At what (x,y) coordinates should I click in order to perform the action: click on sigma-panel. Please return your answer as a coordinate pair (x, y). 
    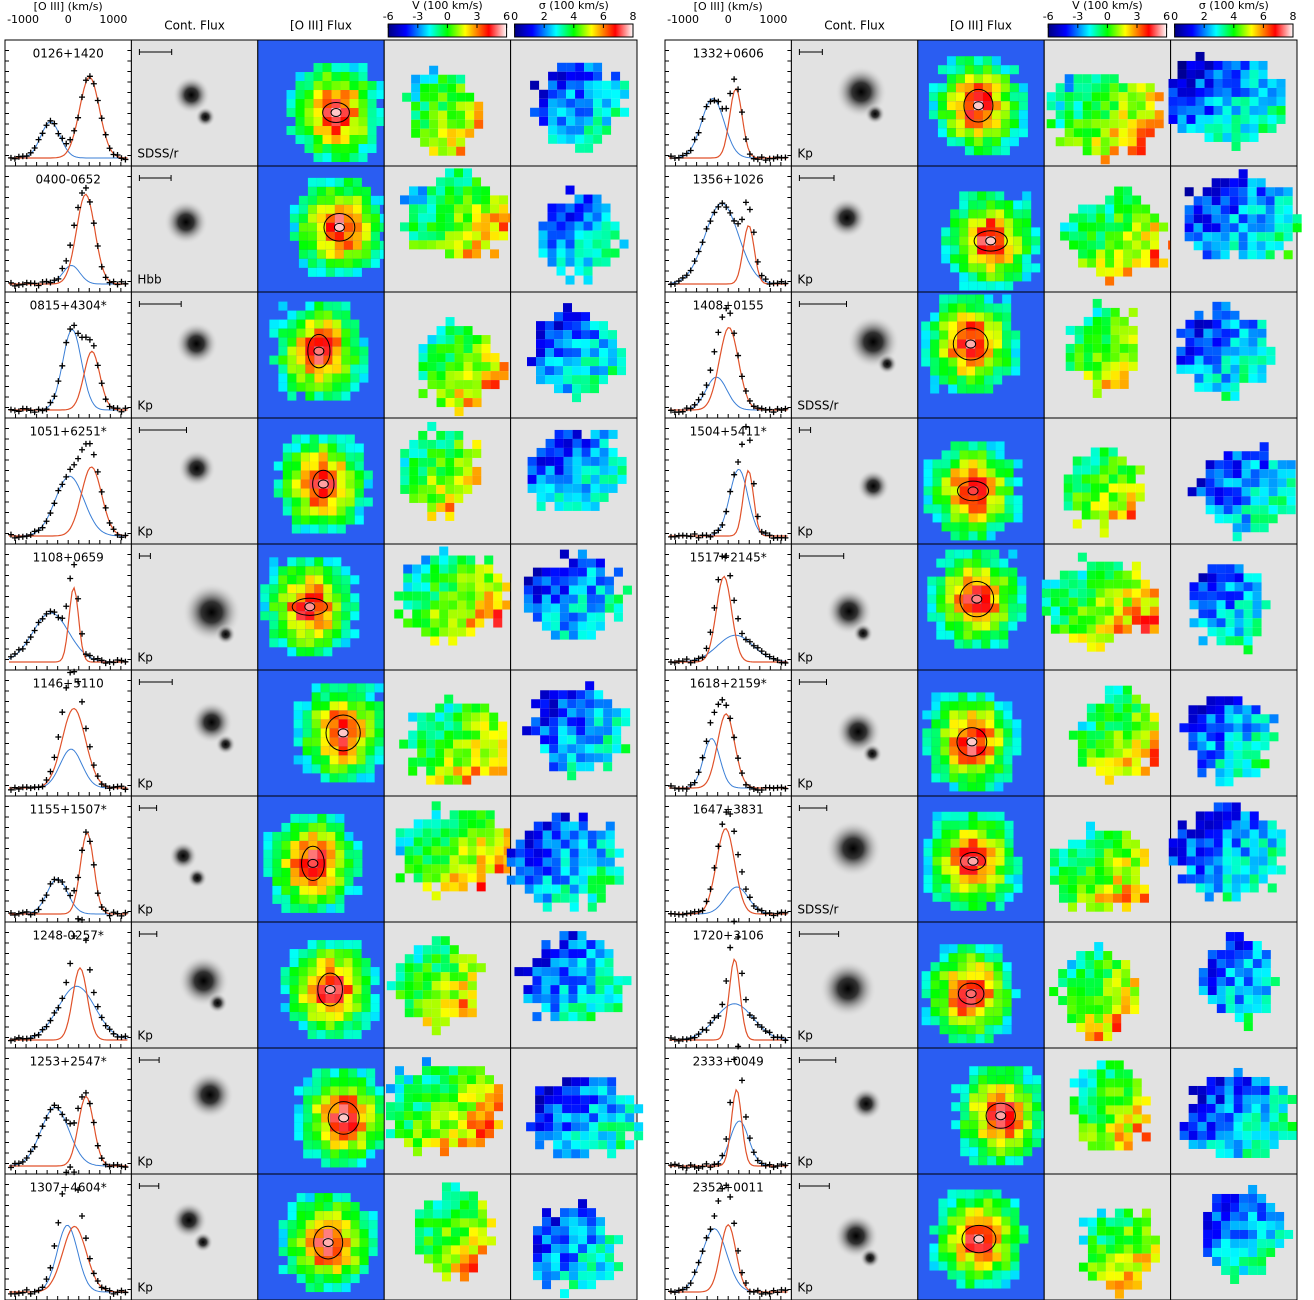
    Looking at the image, I should click on (574, 355).